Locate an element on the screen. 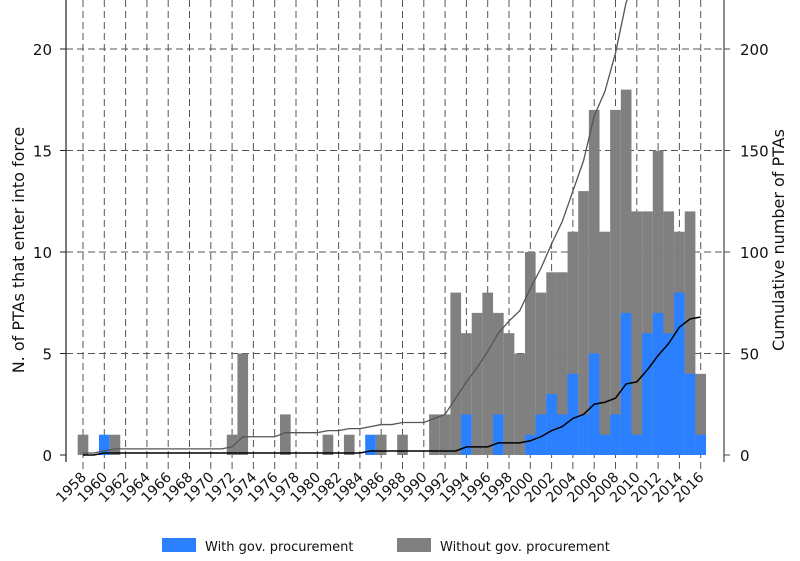 Image resolution: width=800 pixels, height=561 pixels. bar-with-1985 is located at coordinates (370, 444).